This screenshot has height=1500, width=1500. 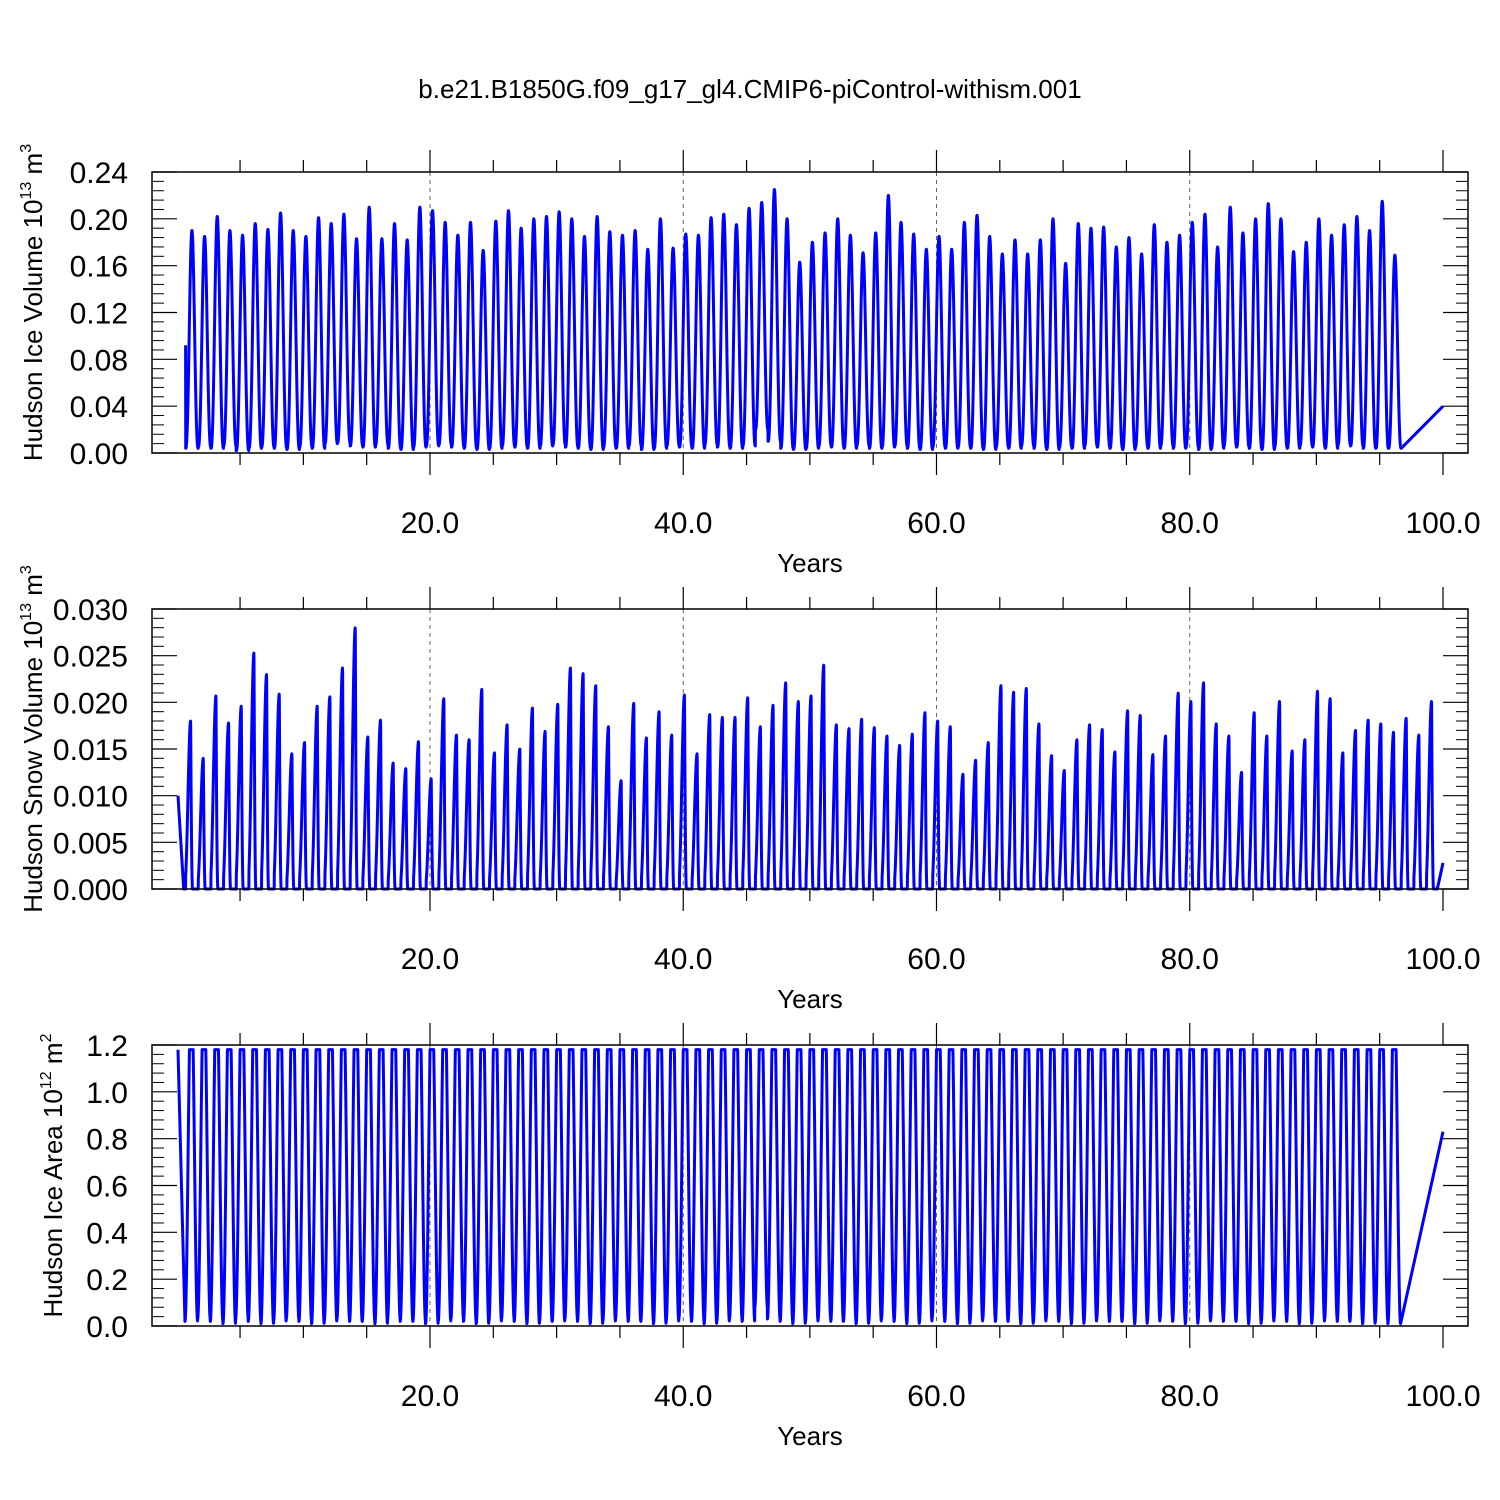 I want to click on y-axis-label-unit-exp: 2, so click(x=46, y=1037).